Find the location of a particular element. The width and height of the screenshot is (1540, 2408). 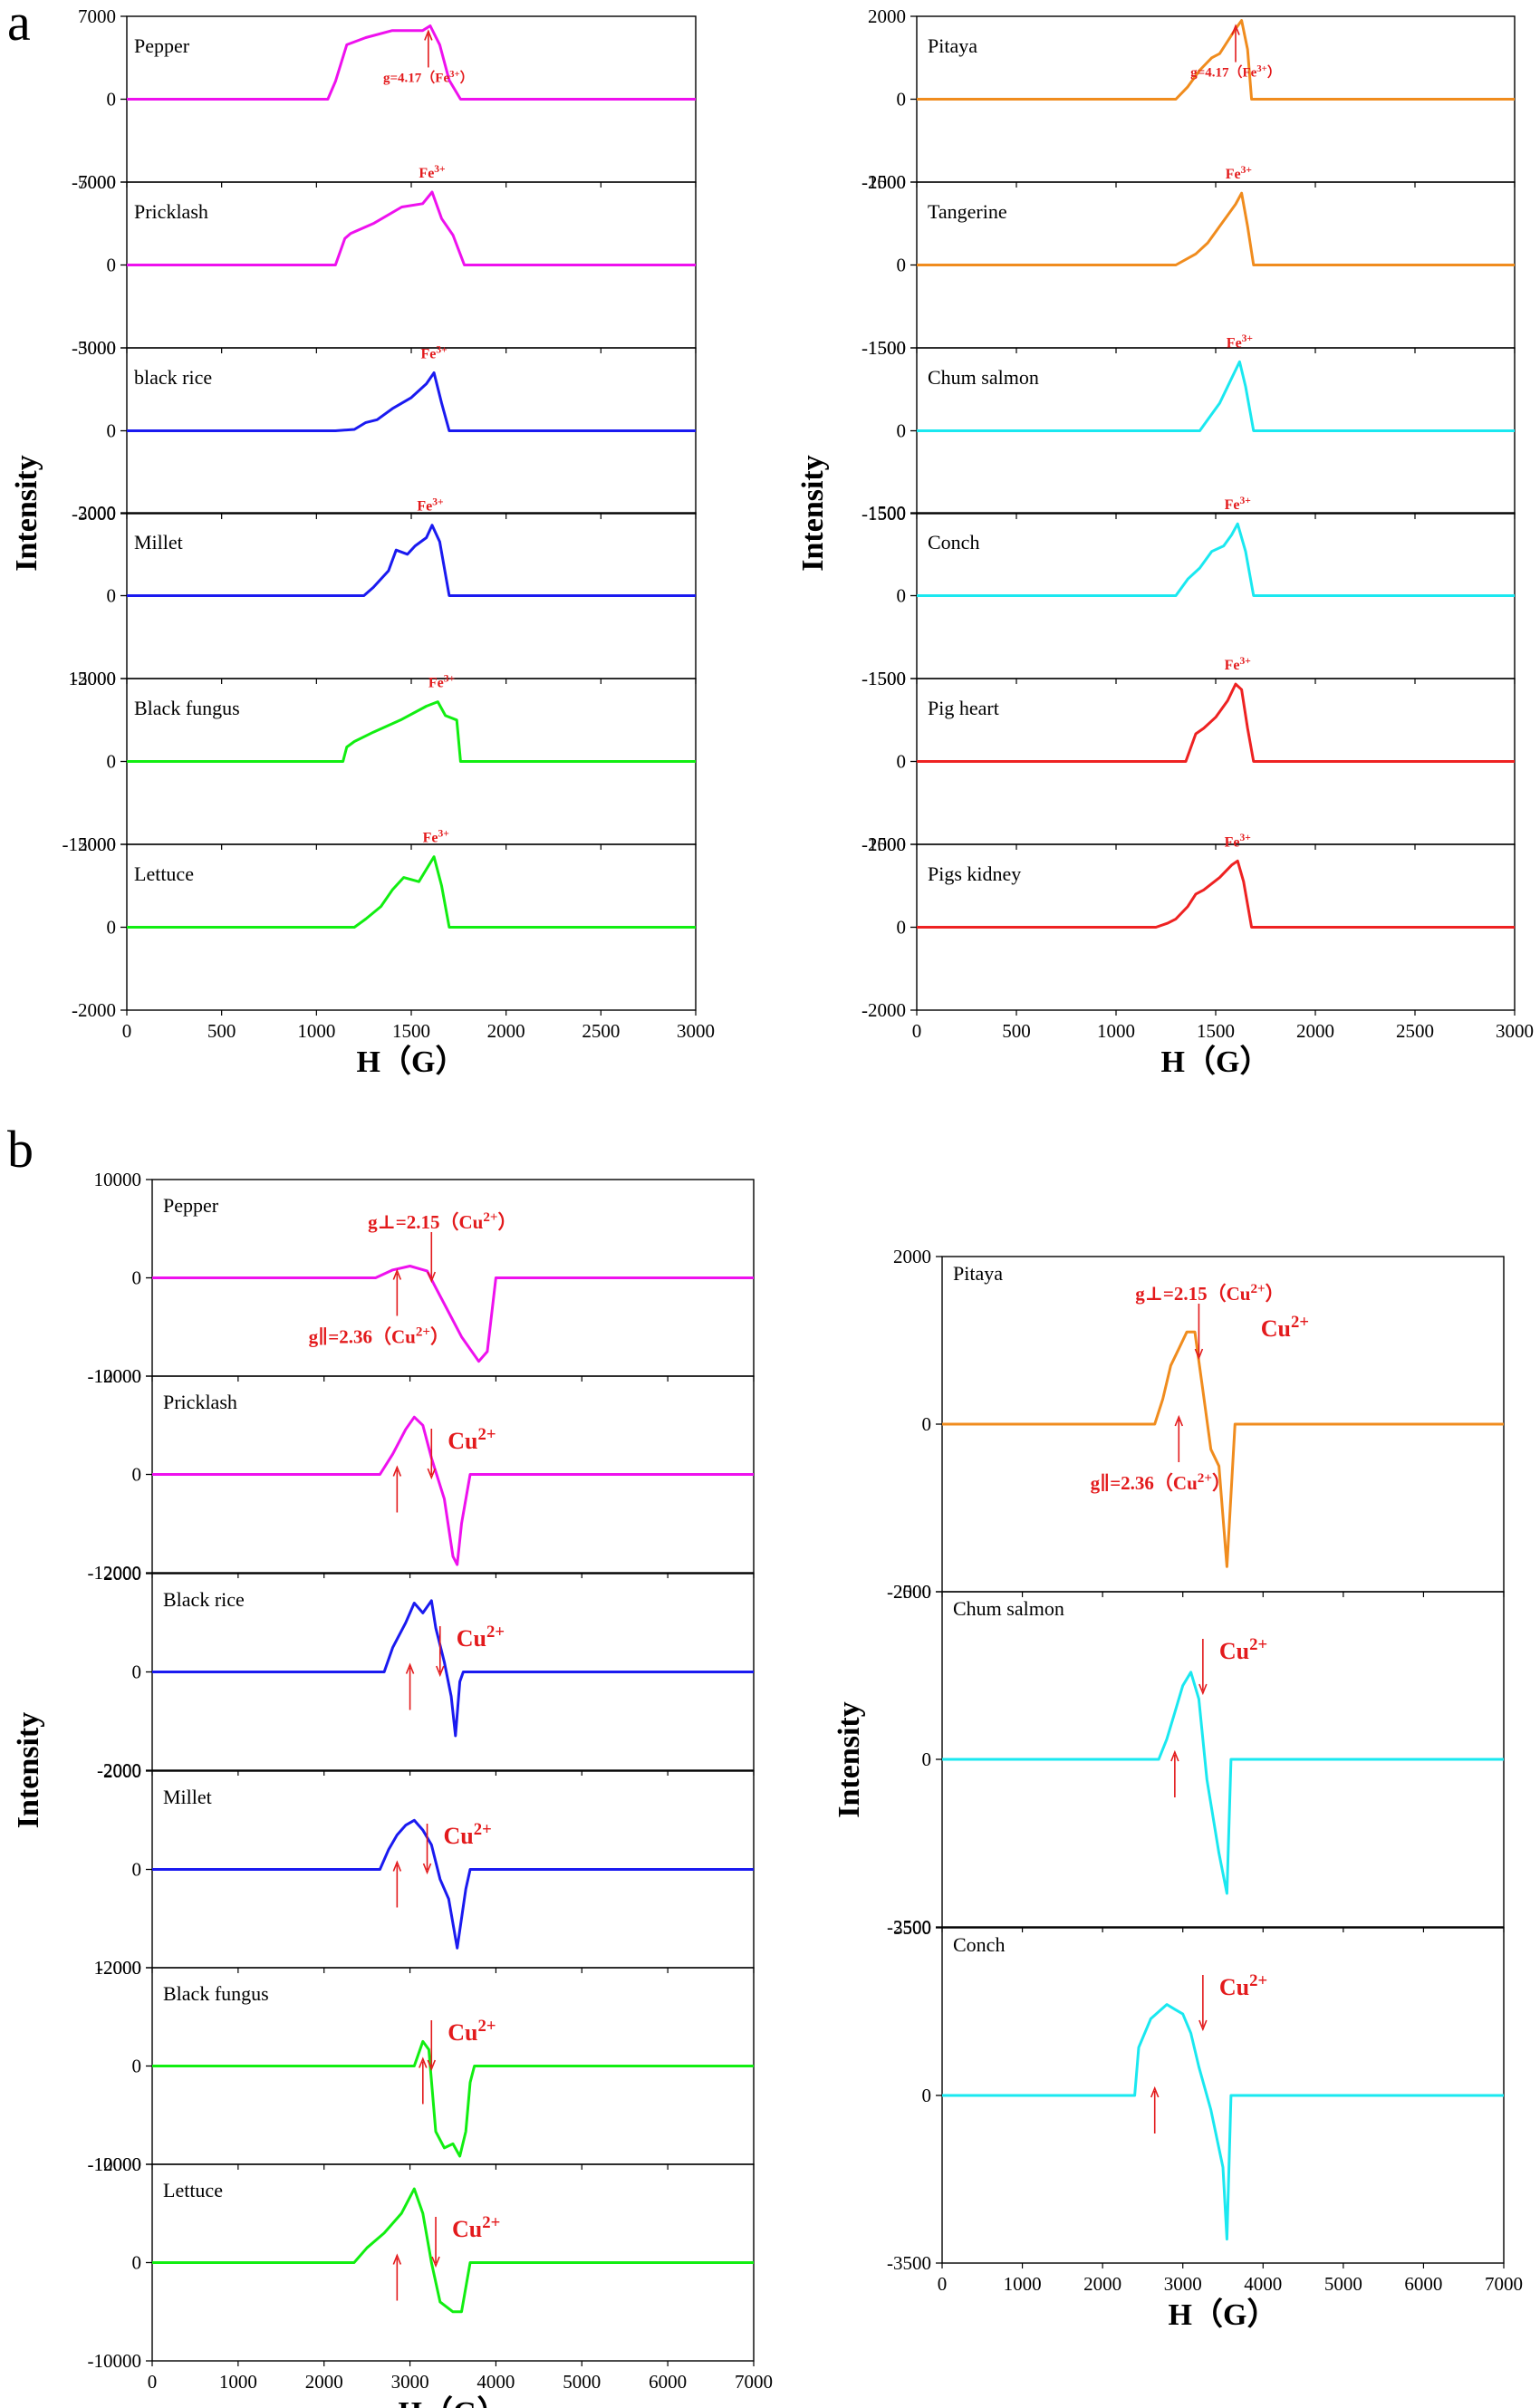

series-line-black-fungus is located at coordinates (453, 2098).